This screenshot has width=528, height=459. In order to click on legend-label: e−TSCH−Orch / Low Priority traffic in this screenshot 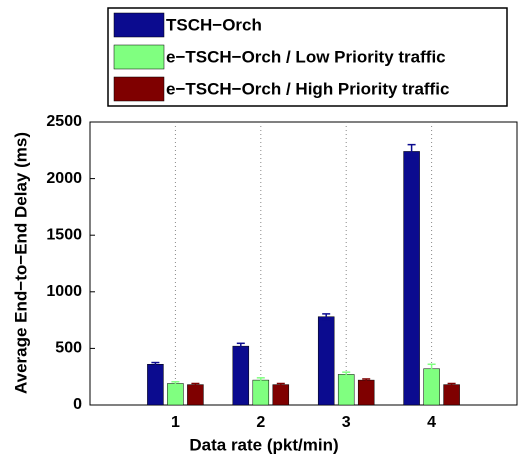, I will do `click(306, 56)`.